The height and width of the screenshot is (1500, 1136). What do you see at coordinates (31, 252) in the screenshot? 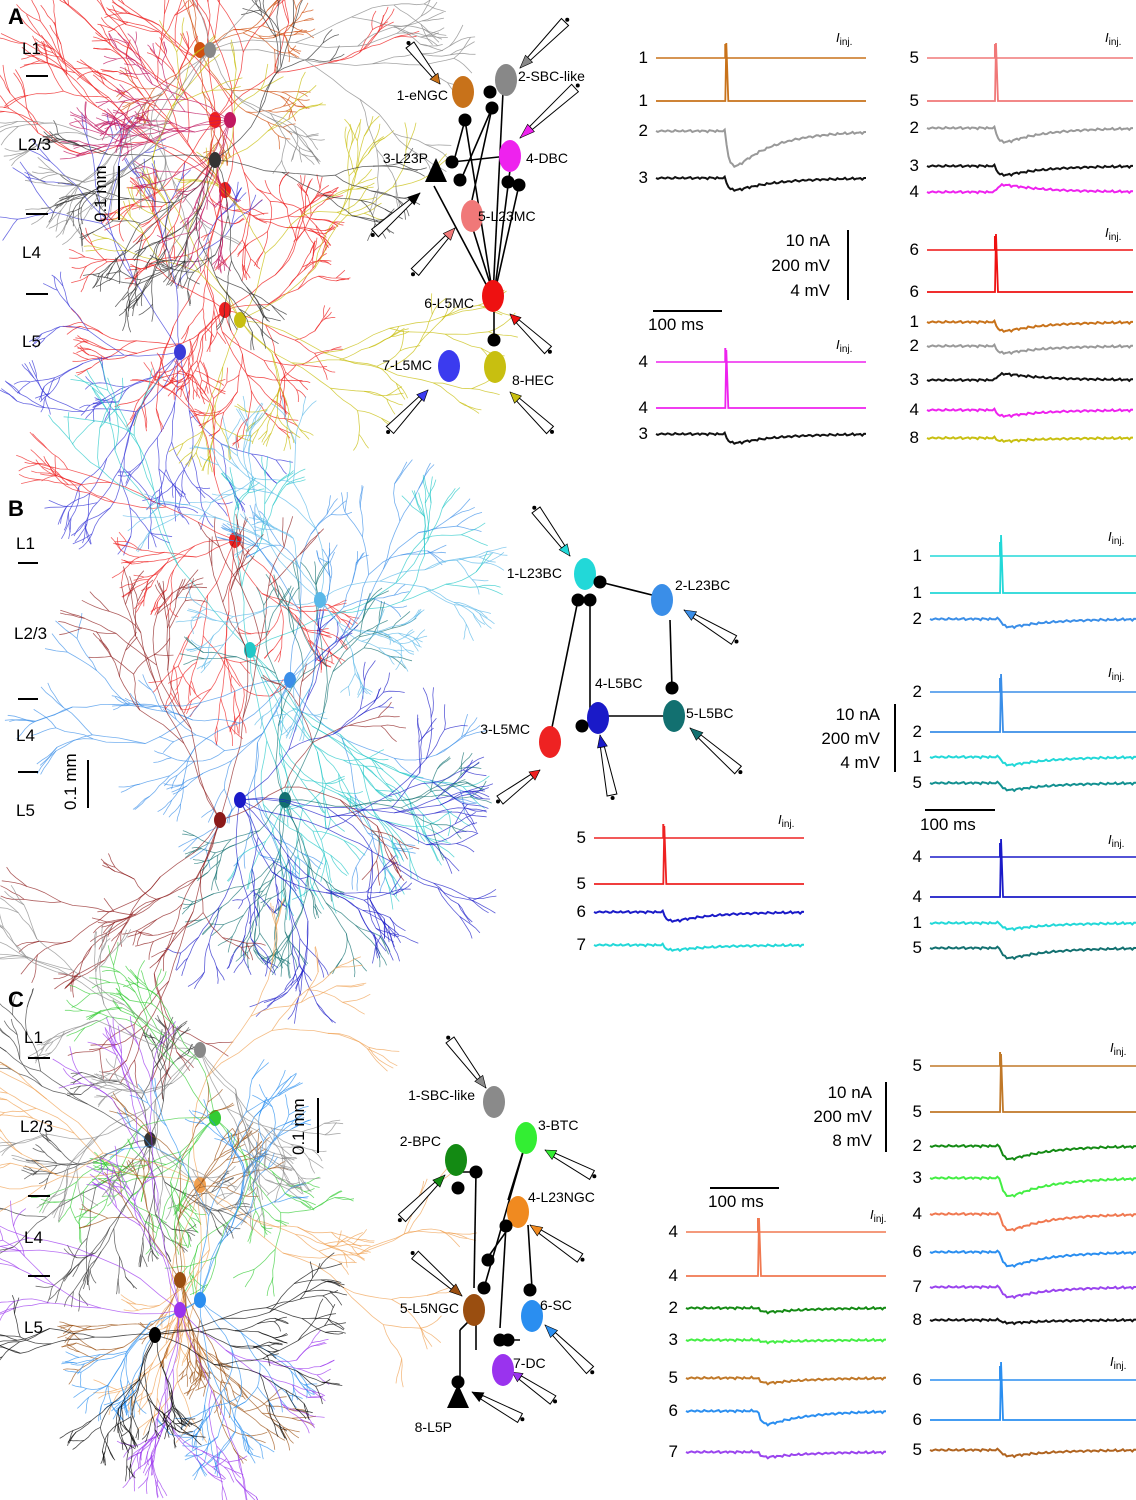
I see `panel-a-layer-l4: L4` at bounding box center [31, 252].